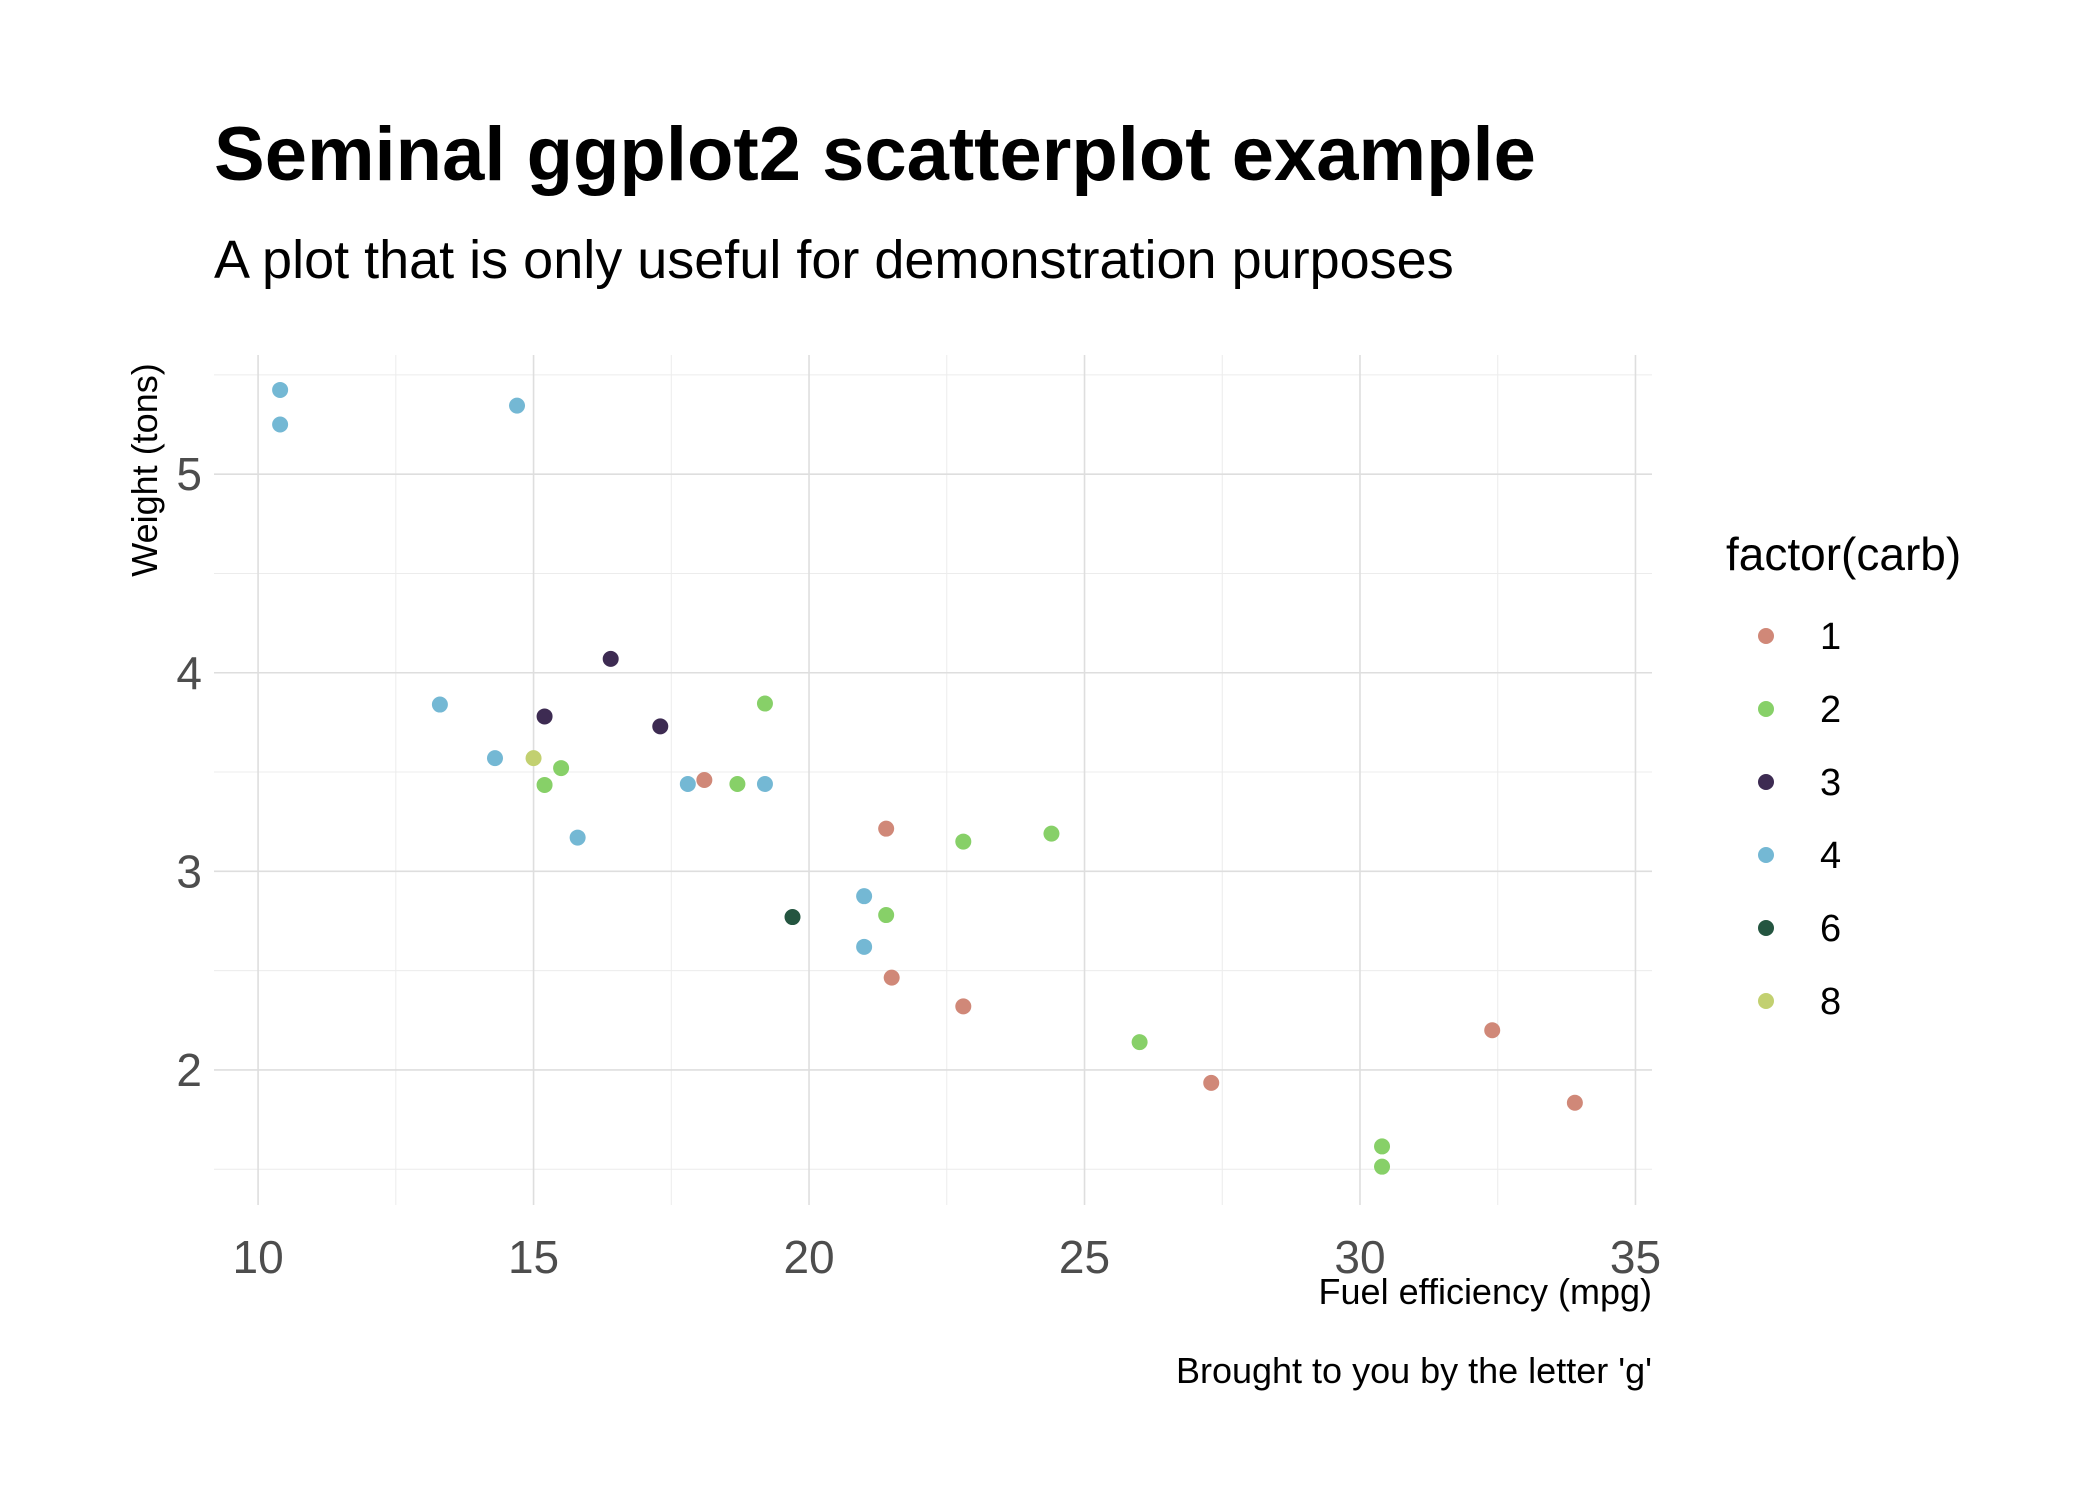  Describe the element at coordinates (189, 1070) in the screenshot. I see `y-tick-label: 2` at that location.